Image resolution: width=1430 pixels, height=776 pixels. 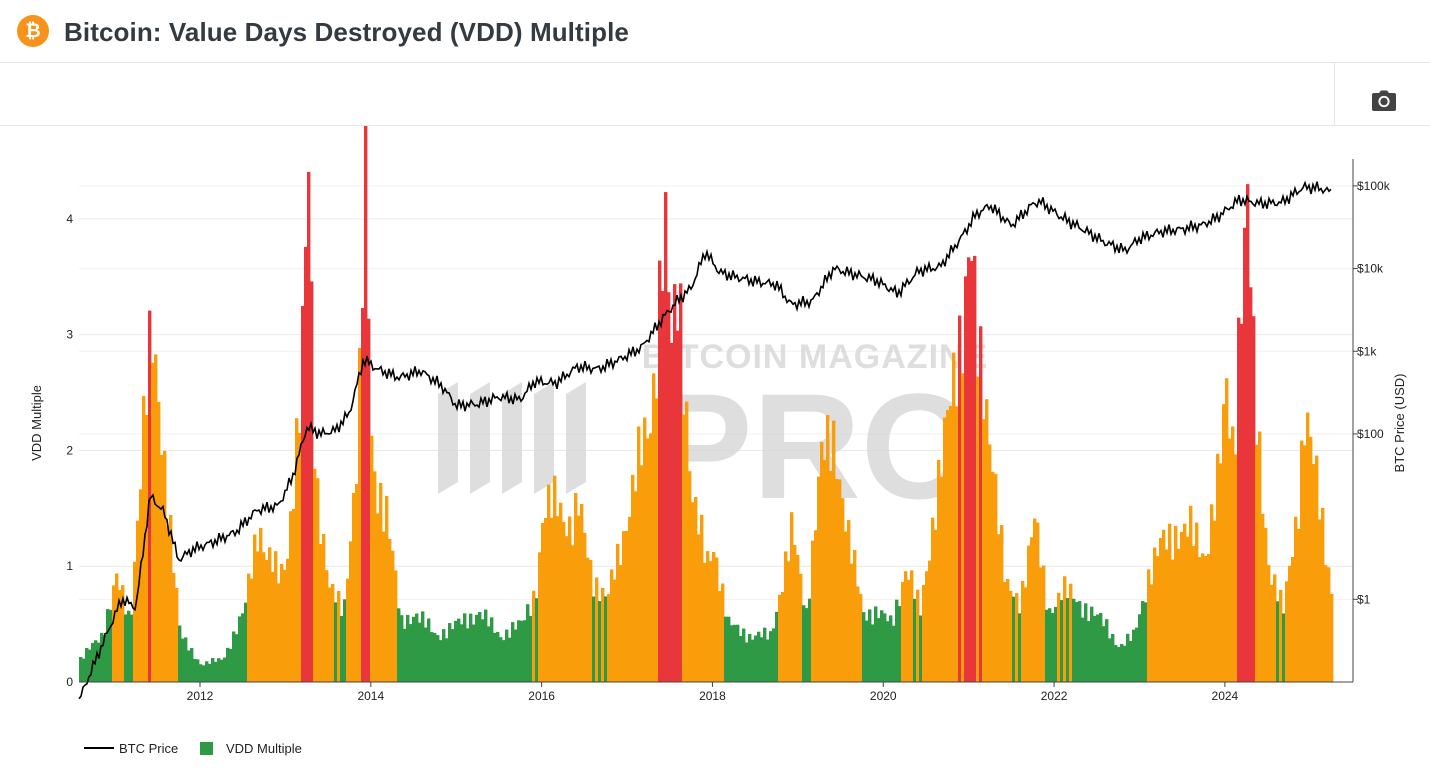 I want to click on legend-price-label: BTC Price, so click(x=148, y=748).